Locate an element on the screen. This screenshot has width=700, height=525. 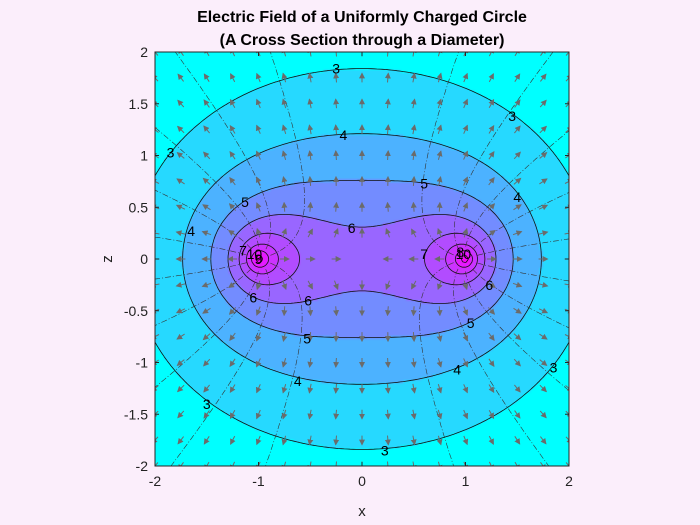
x-tick-label: -2 is located at coordinates (155, 481).